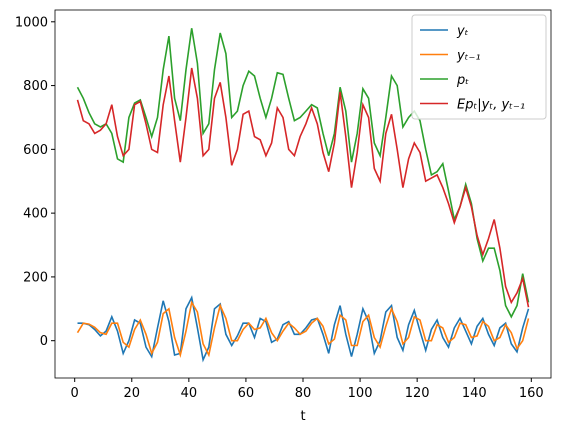  I want to click on x-axis-label: t, so click(302, 416).